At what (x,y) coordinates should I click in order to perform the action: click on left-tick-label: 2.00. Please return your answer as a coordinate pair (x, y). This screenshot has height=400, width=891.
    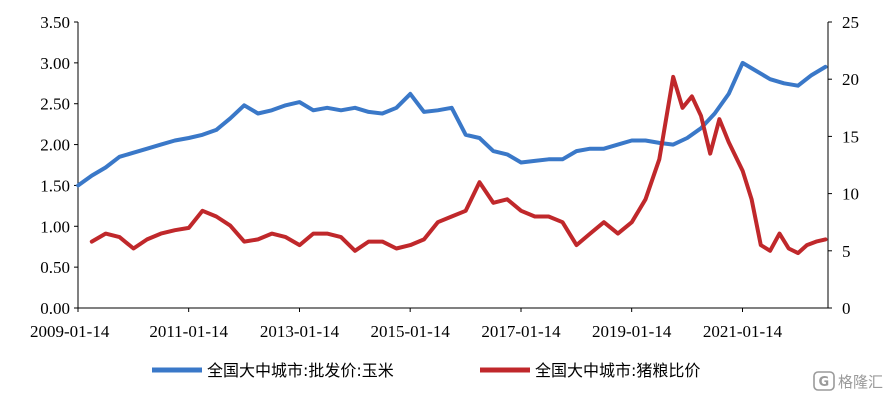
    Looking at the image, I should click on (55, 145).